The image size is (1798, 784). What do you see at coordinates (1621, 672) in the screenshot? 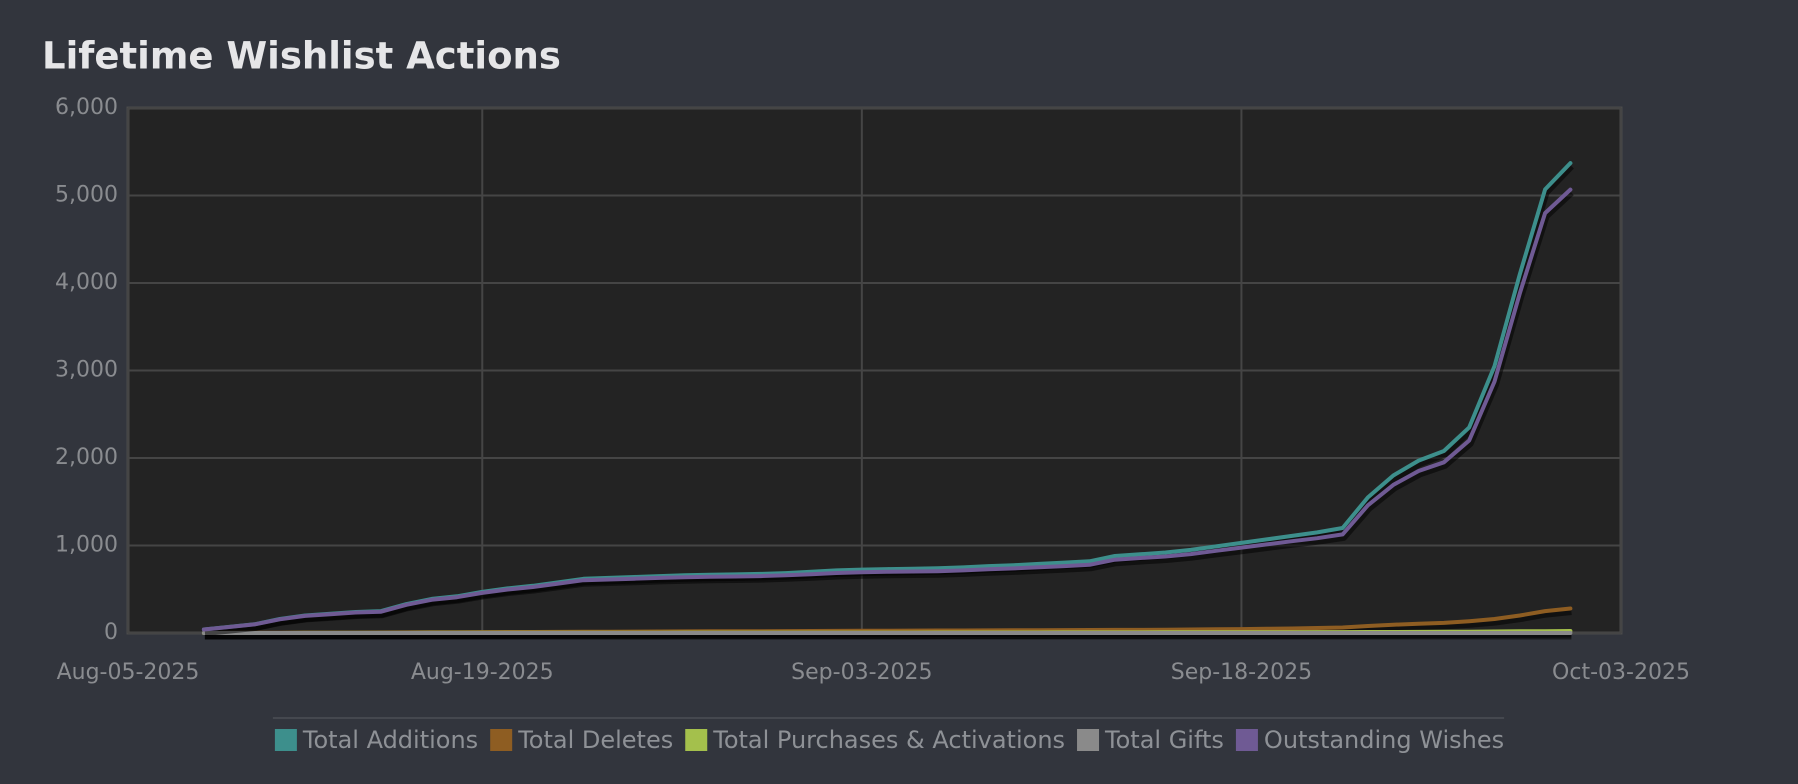
I see `x-tick-label: Oct-03-2025` at bounding box center [1621, 672].